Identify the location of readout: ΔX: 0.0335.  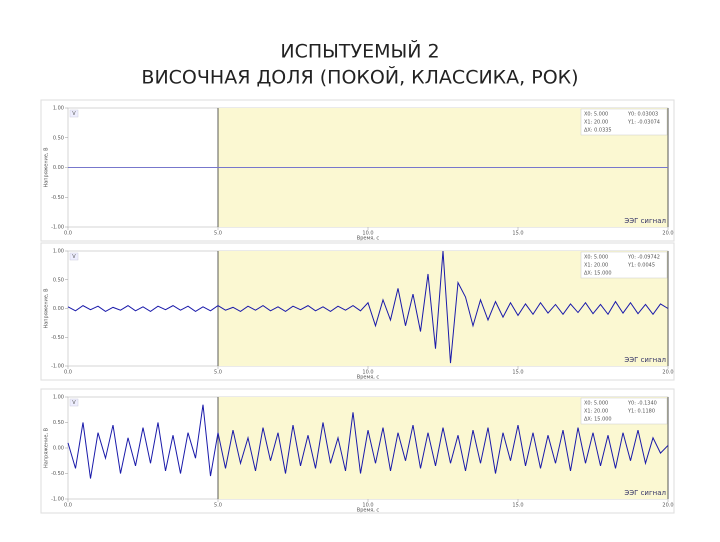
(598, 131).